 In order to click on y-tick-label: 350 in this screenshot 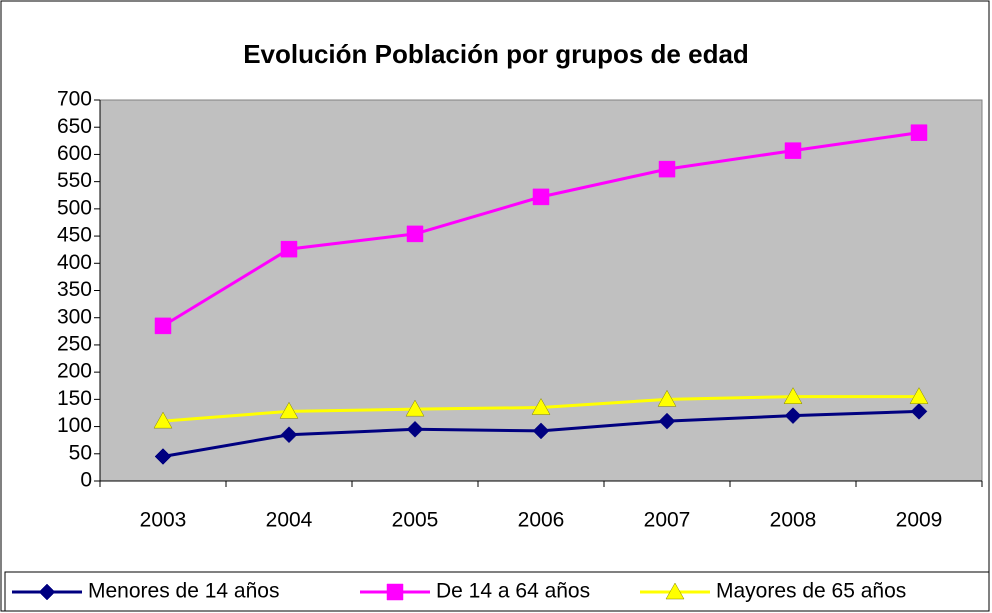, I will do `click(74, 289)`.